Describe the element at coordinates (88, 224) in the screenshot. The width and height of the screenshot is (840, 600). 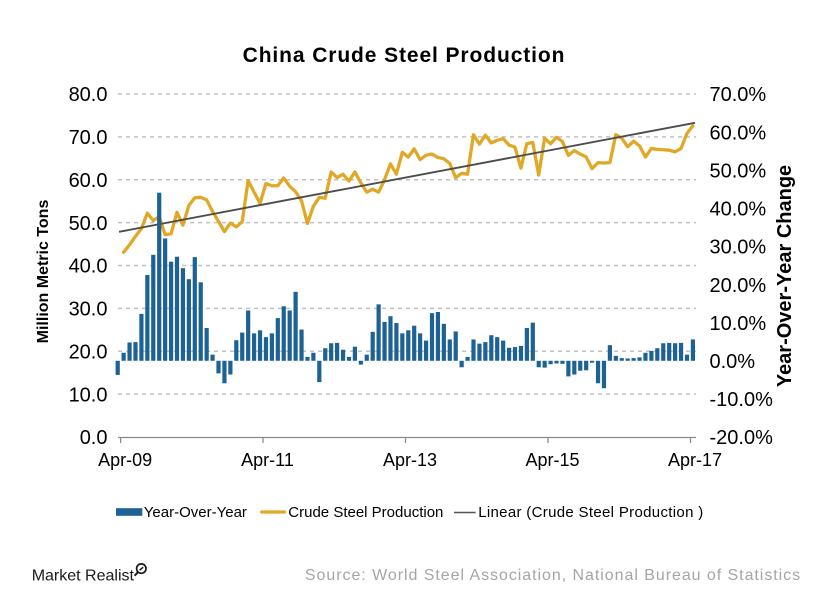
I see `svg-text: 50.0` at that location.